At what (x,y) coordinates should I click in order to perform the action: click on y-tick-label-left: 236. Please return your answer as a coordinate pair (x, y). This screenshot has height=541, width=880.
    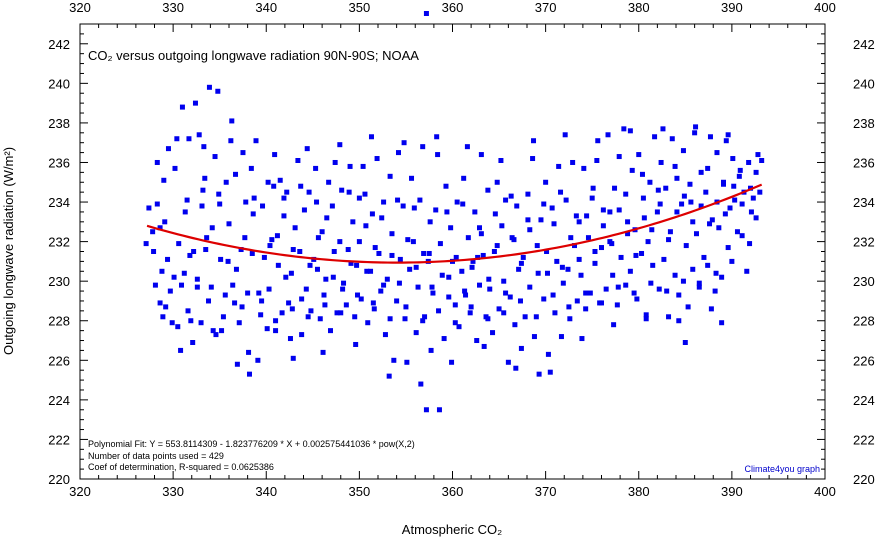
    Looking at the image, I should click on (59, 162).